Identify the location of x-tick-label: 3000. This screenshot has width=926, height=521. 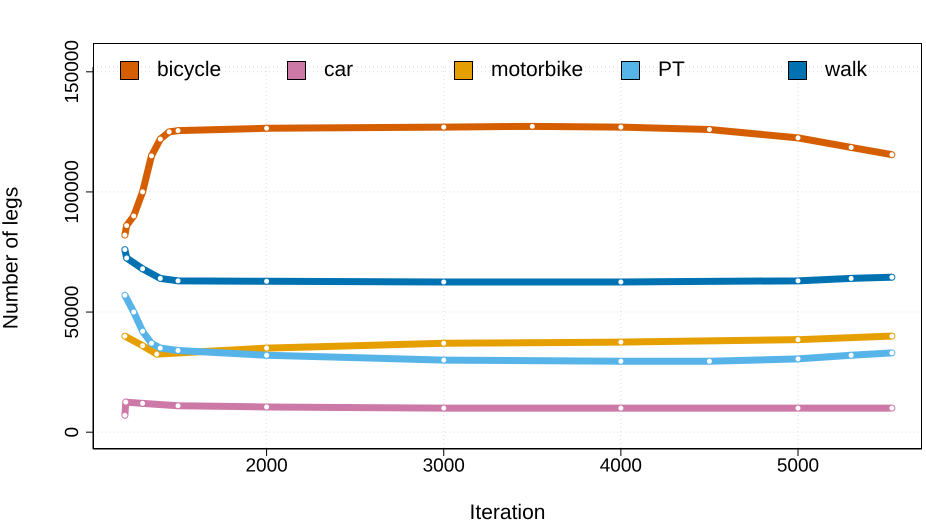
(443, 465).